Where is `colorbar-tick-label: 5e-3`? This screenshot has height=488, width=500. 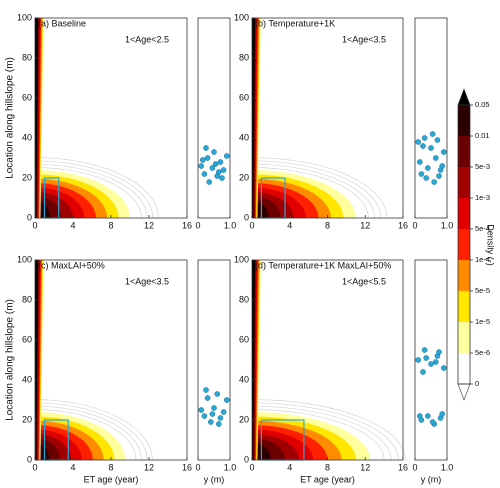
colorbar-tick-label: 5e-3 is located at coordinates (482, 166).